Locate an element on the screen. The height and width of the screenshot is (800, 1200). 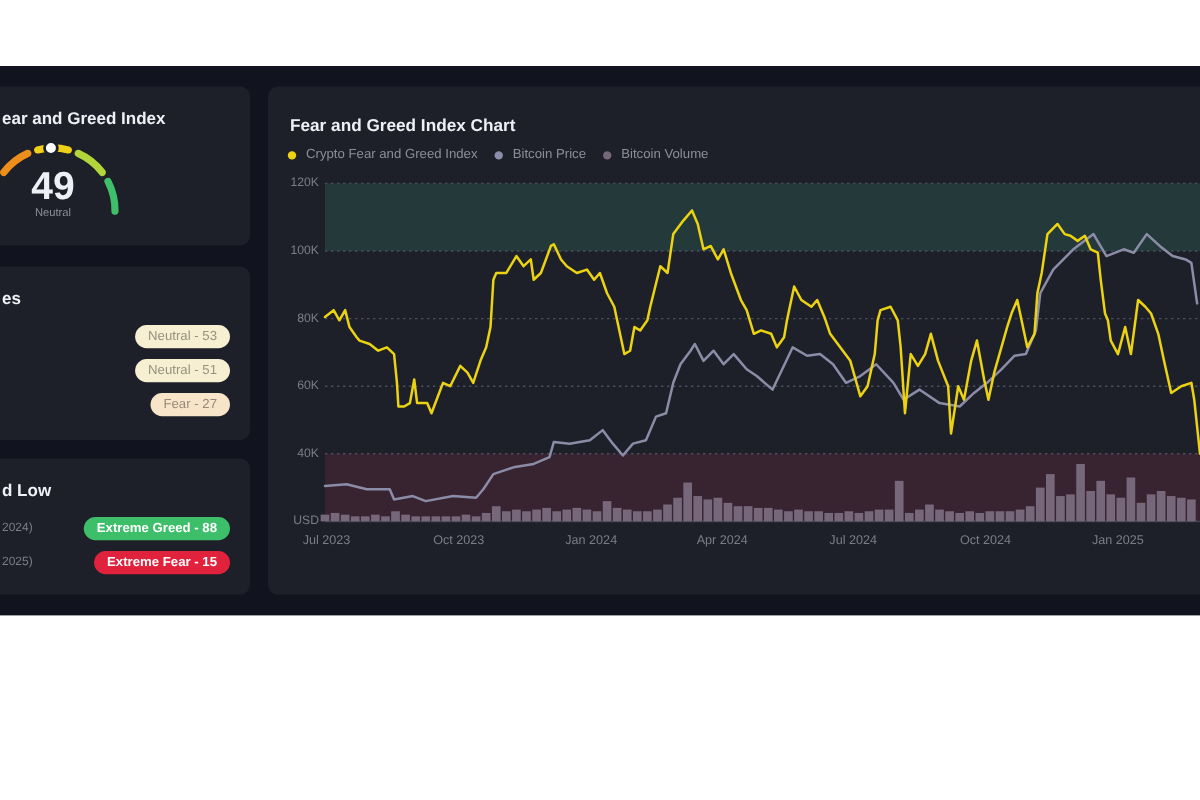
text: d Low is located at coordinates (27, 490).